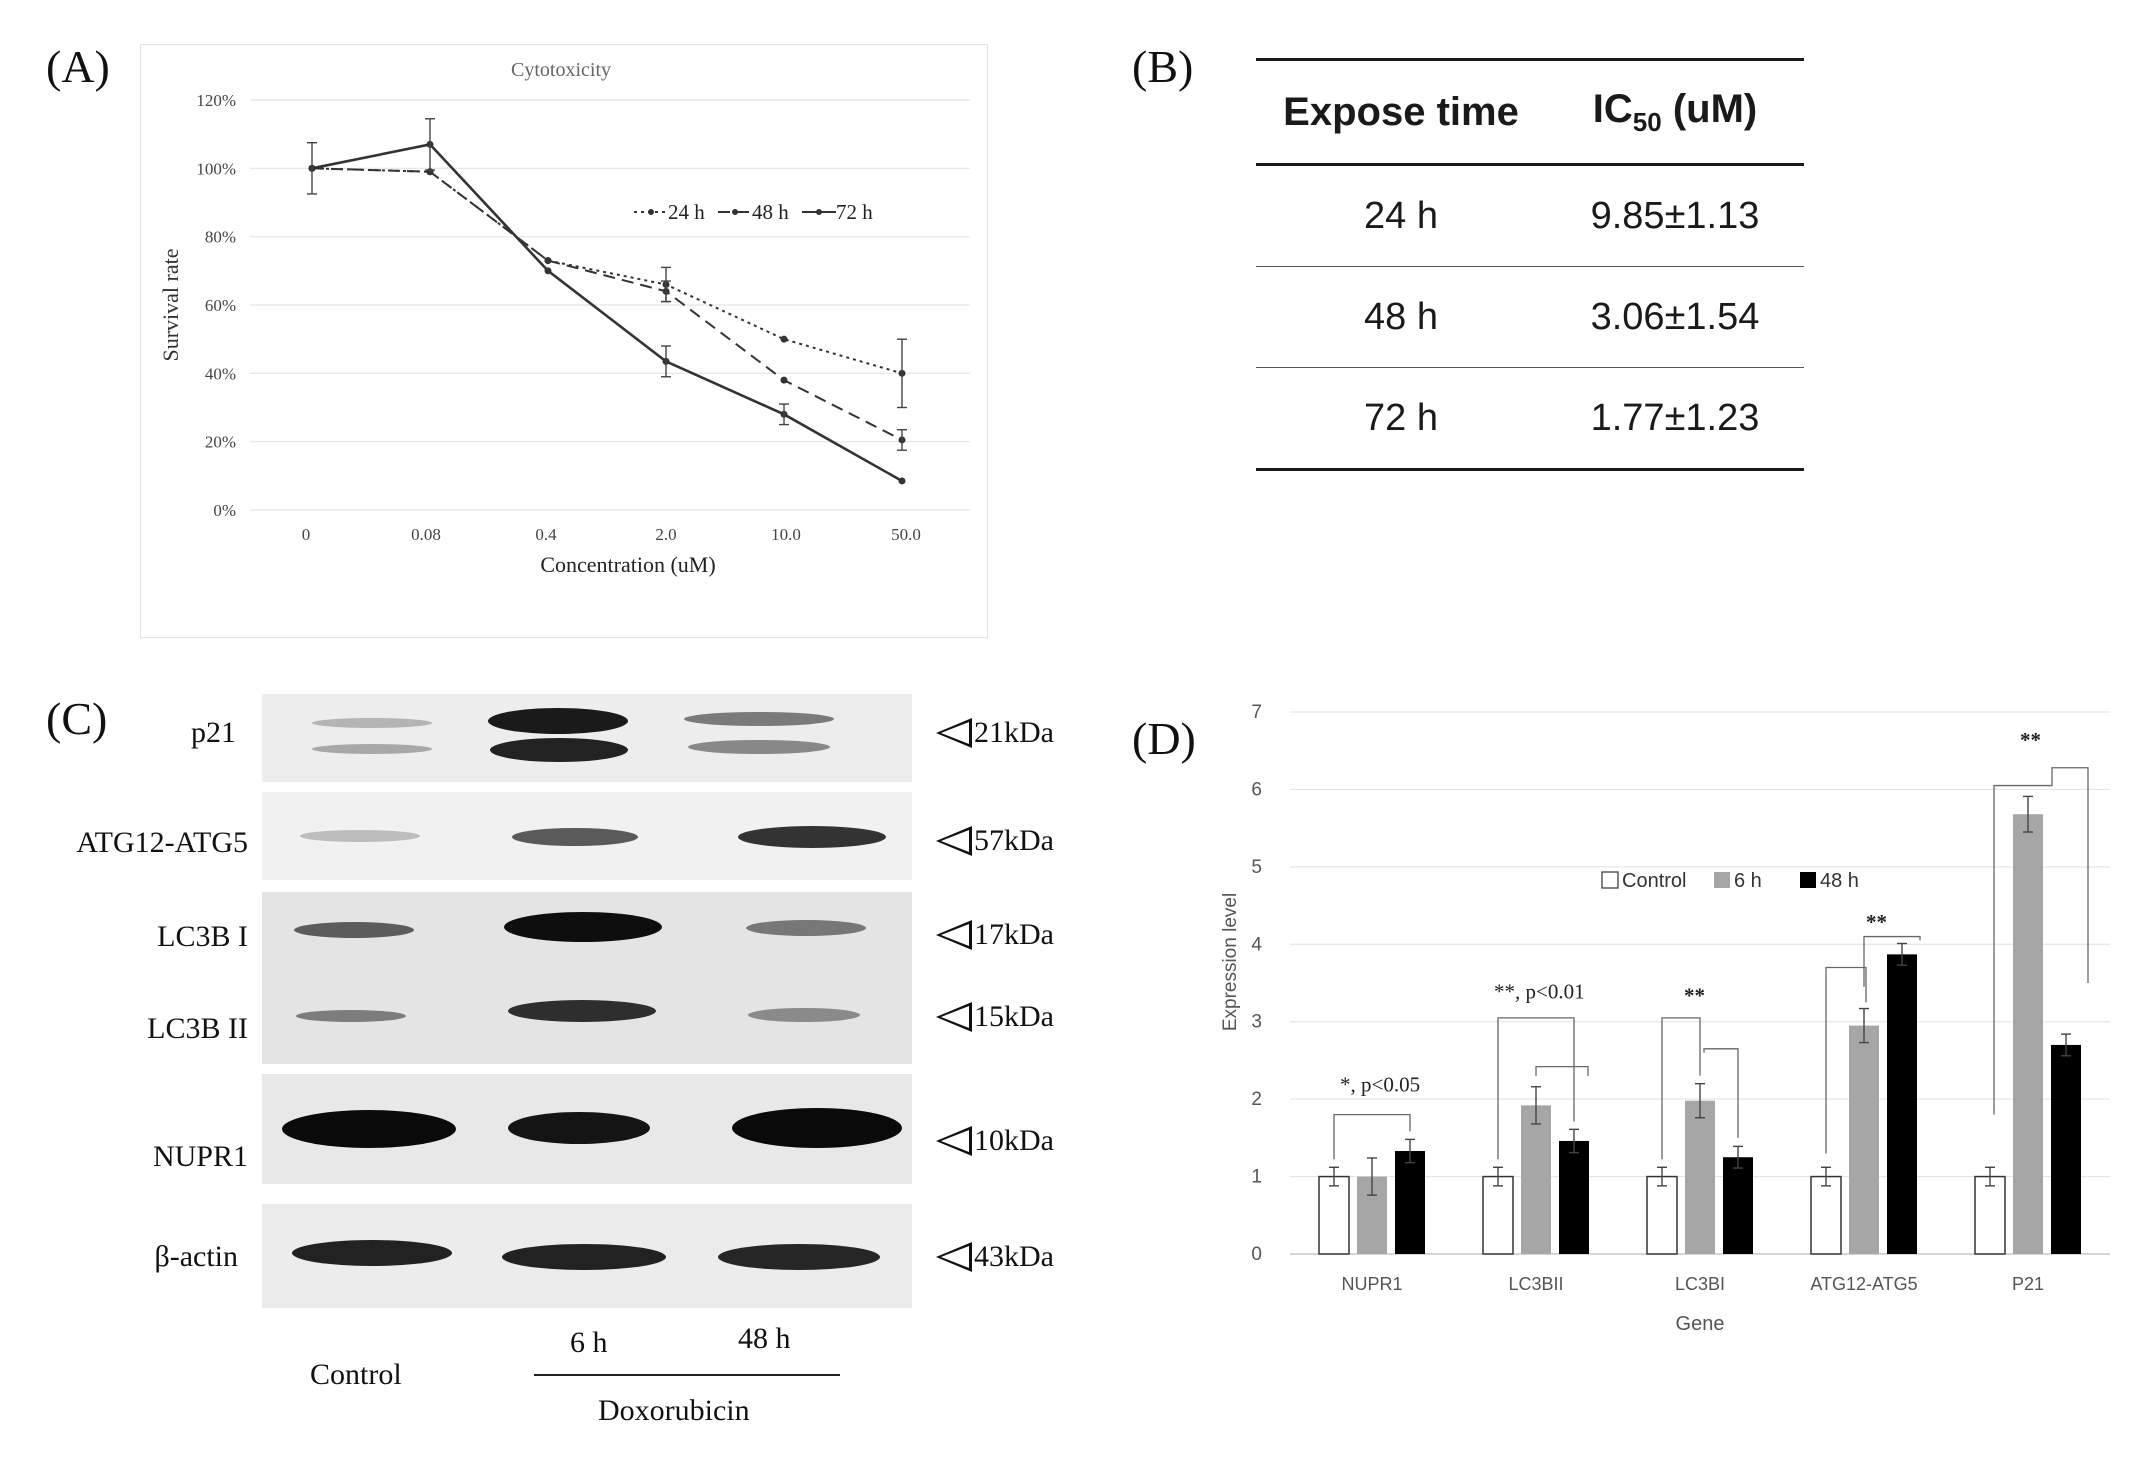 This screenshot has width=2142, height=1467. What do you see at coordinates (426, 534) in the screenshot?
I see `x-tick-label: 0.08` at bounding box center [426, 534].